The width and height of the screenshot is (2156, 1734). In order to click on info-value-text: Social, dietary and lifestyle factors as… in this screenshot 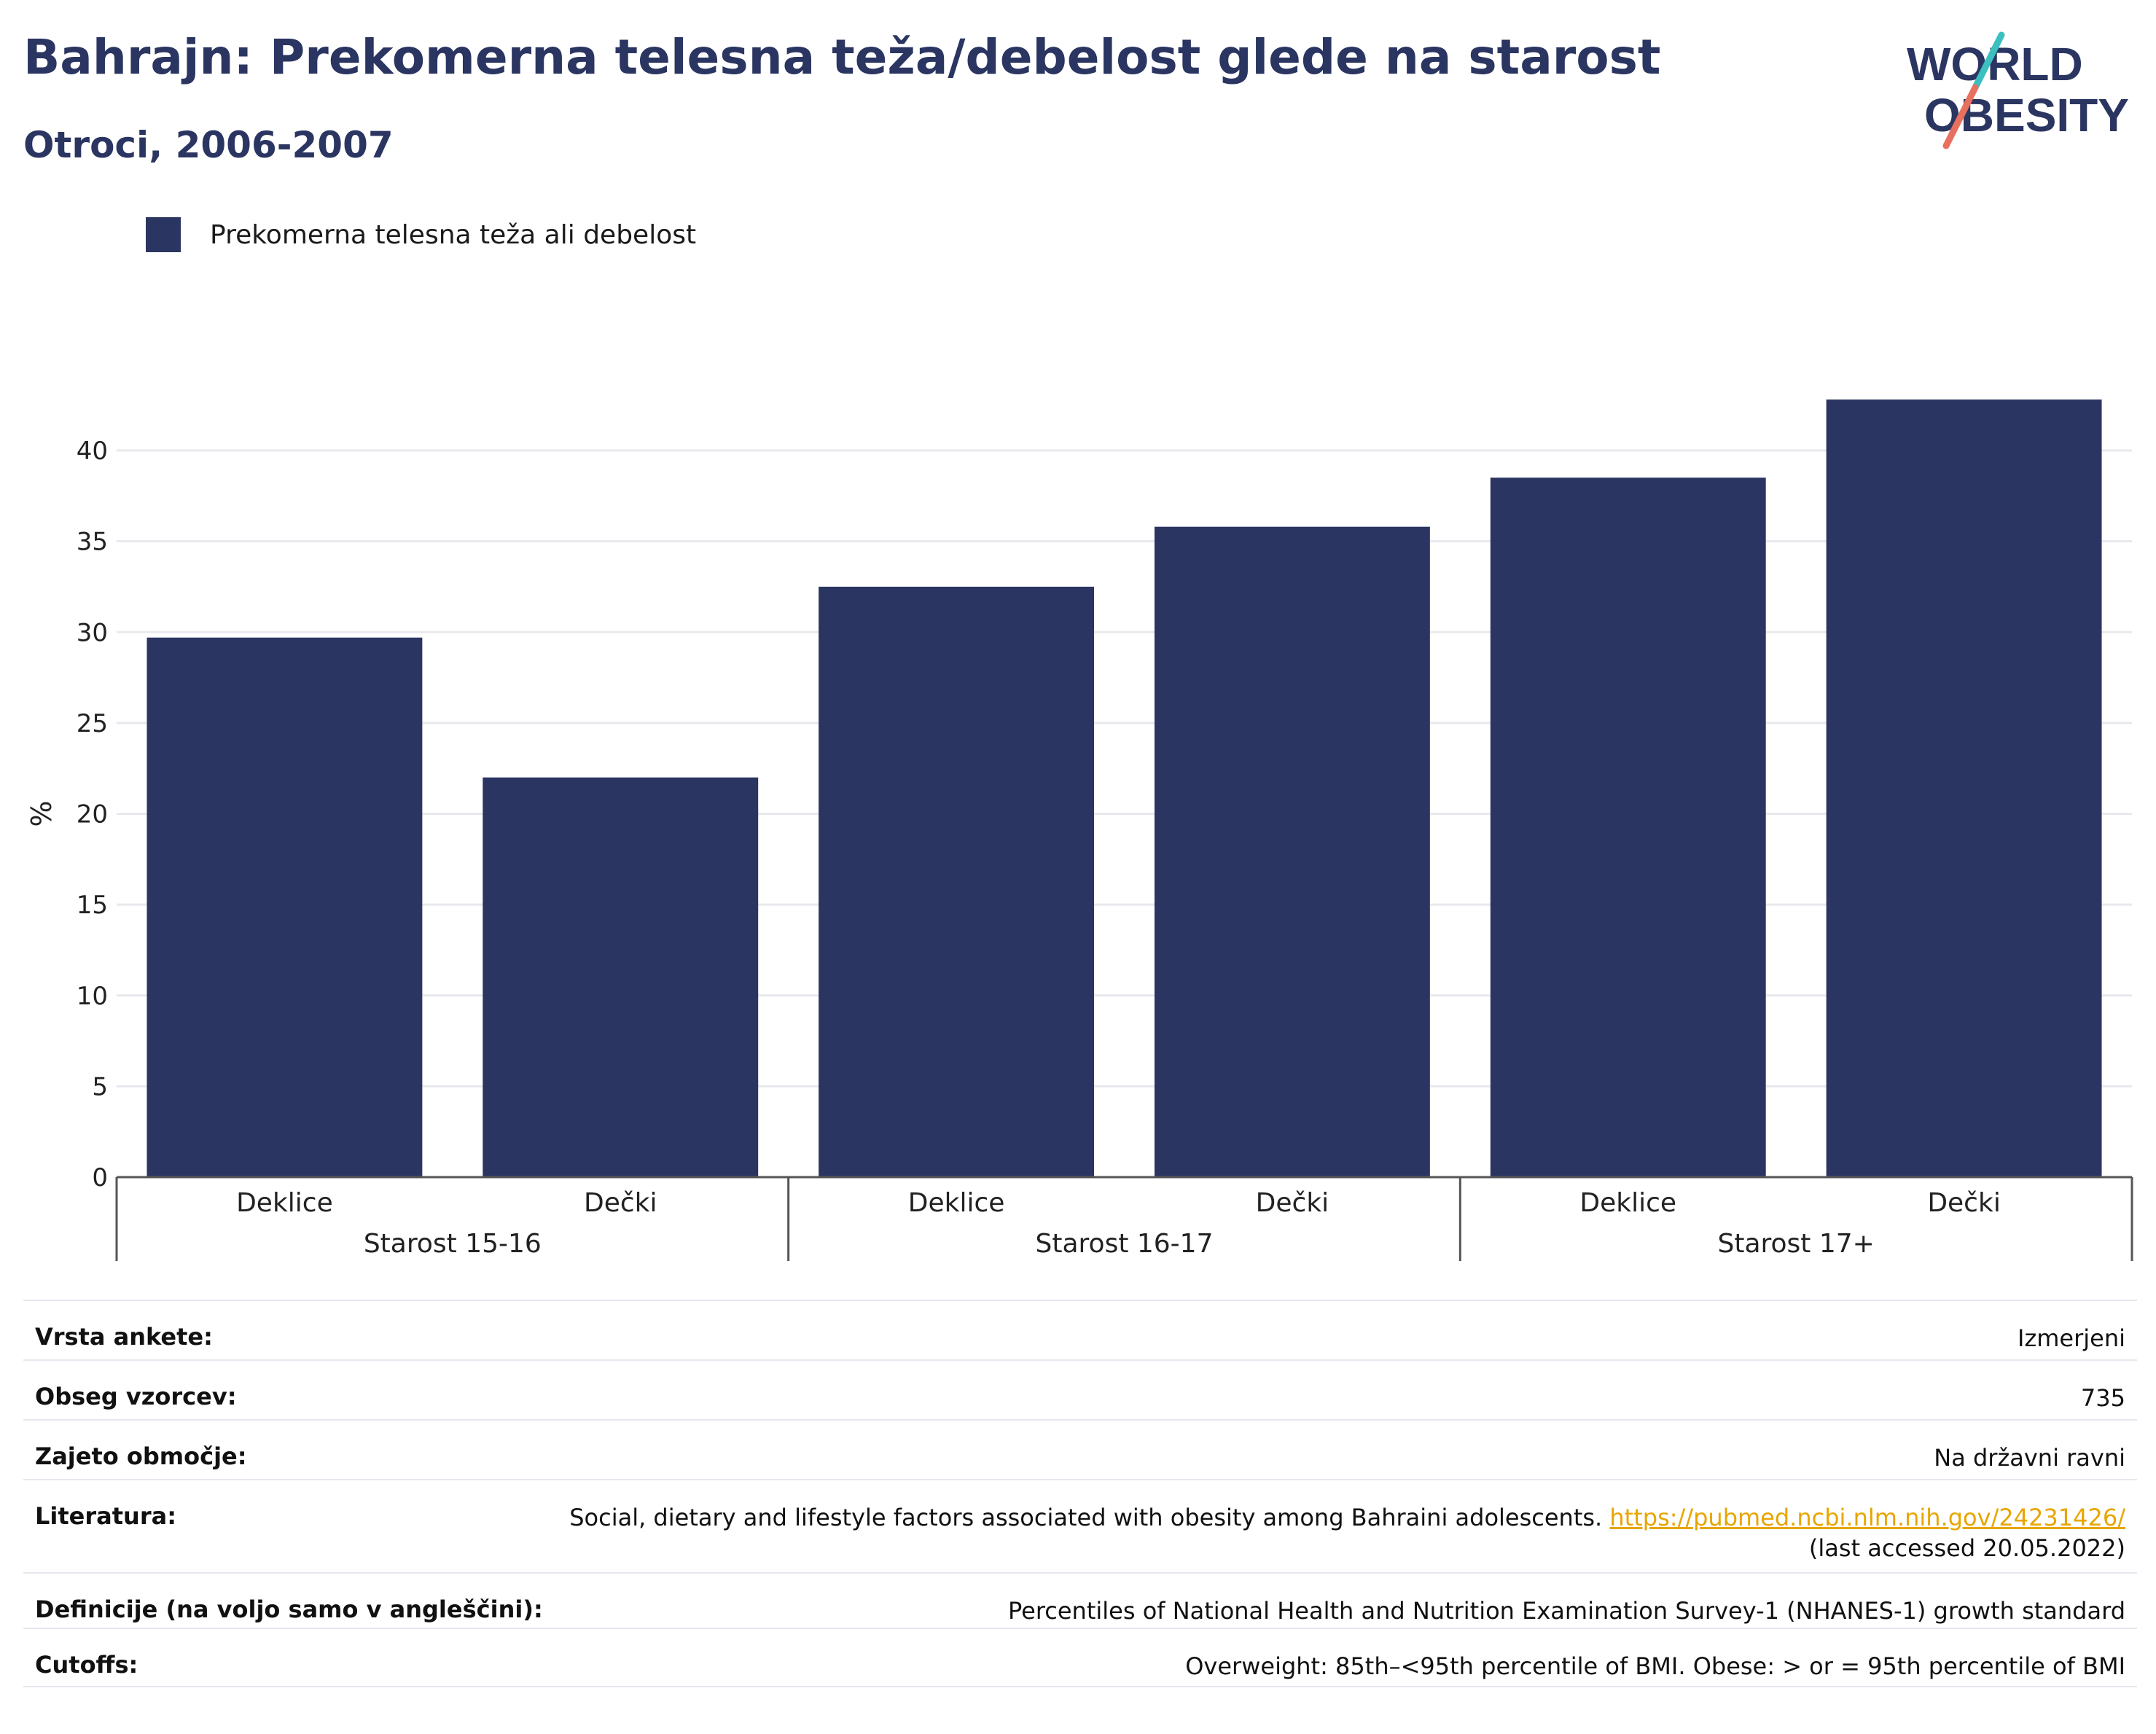, I will do `click(1089, 1517)`.